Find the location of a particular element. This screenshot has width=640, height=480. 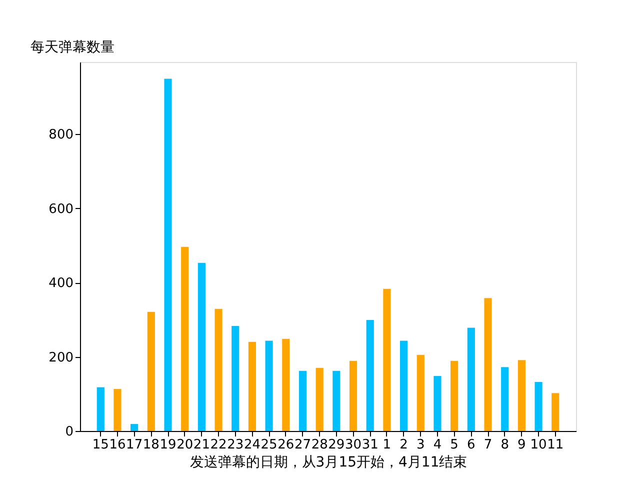

y-tick-label: 800 is located at coordinates (61, 135).